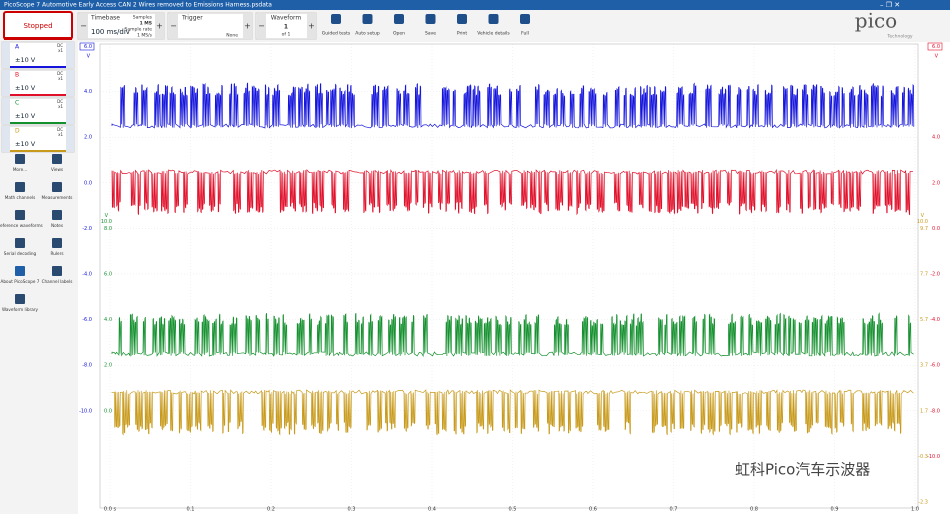  What do you see at coordinates (923, 503) in the screenshot?
I see `axis-tick-label: -2.3` at bounding box center [923, 503].